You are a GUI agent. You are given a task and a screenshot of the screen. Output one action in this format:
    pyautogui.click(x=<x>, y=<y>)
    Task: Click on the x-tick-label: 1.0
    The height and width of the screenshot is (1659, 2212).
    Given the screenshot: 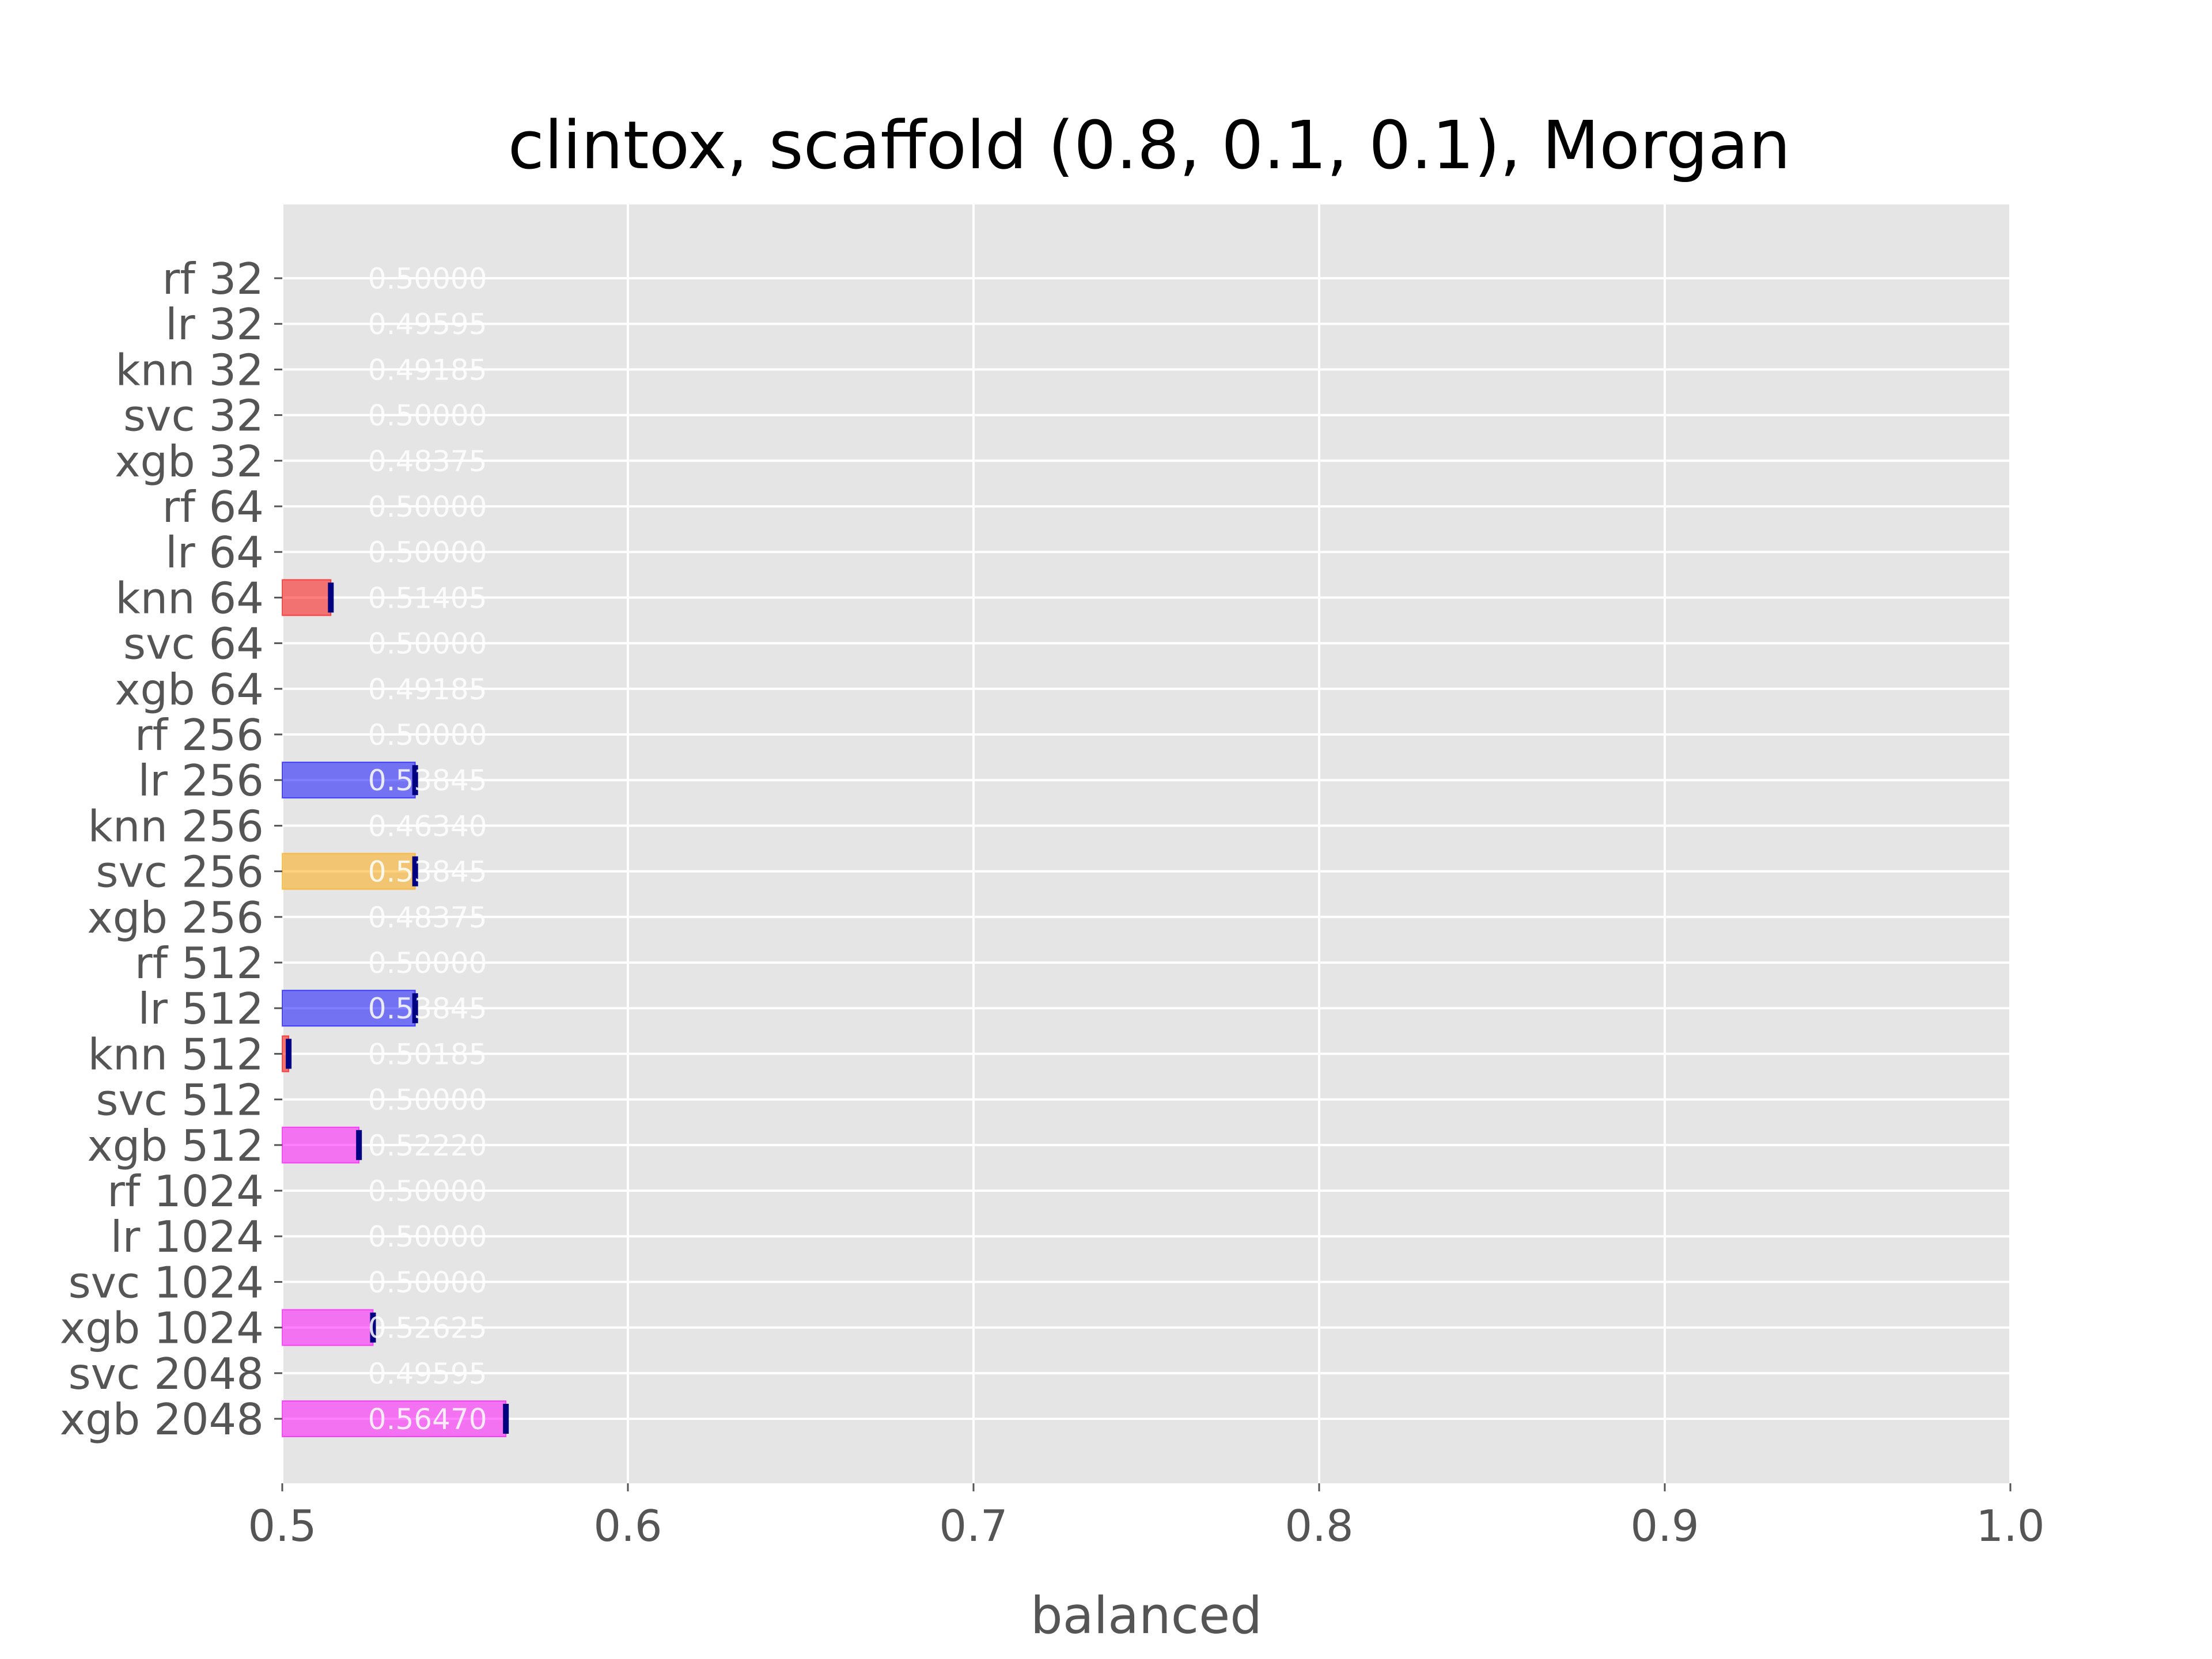 What is the action you would take?
    pyautogui.click(x=2010, y=1526)
    